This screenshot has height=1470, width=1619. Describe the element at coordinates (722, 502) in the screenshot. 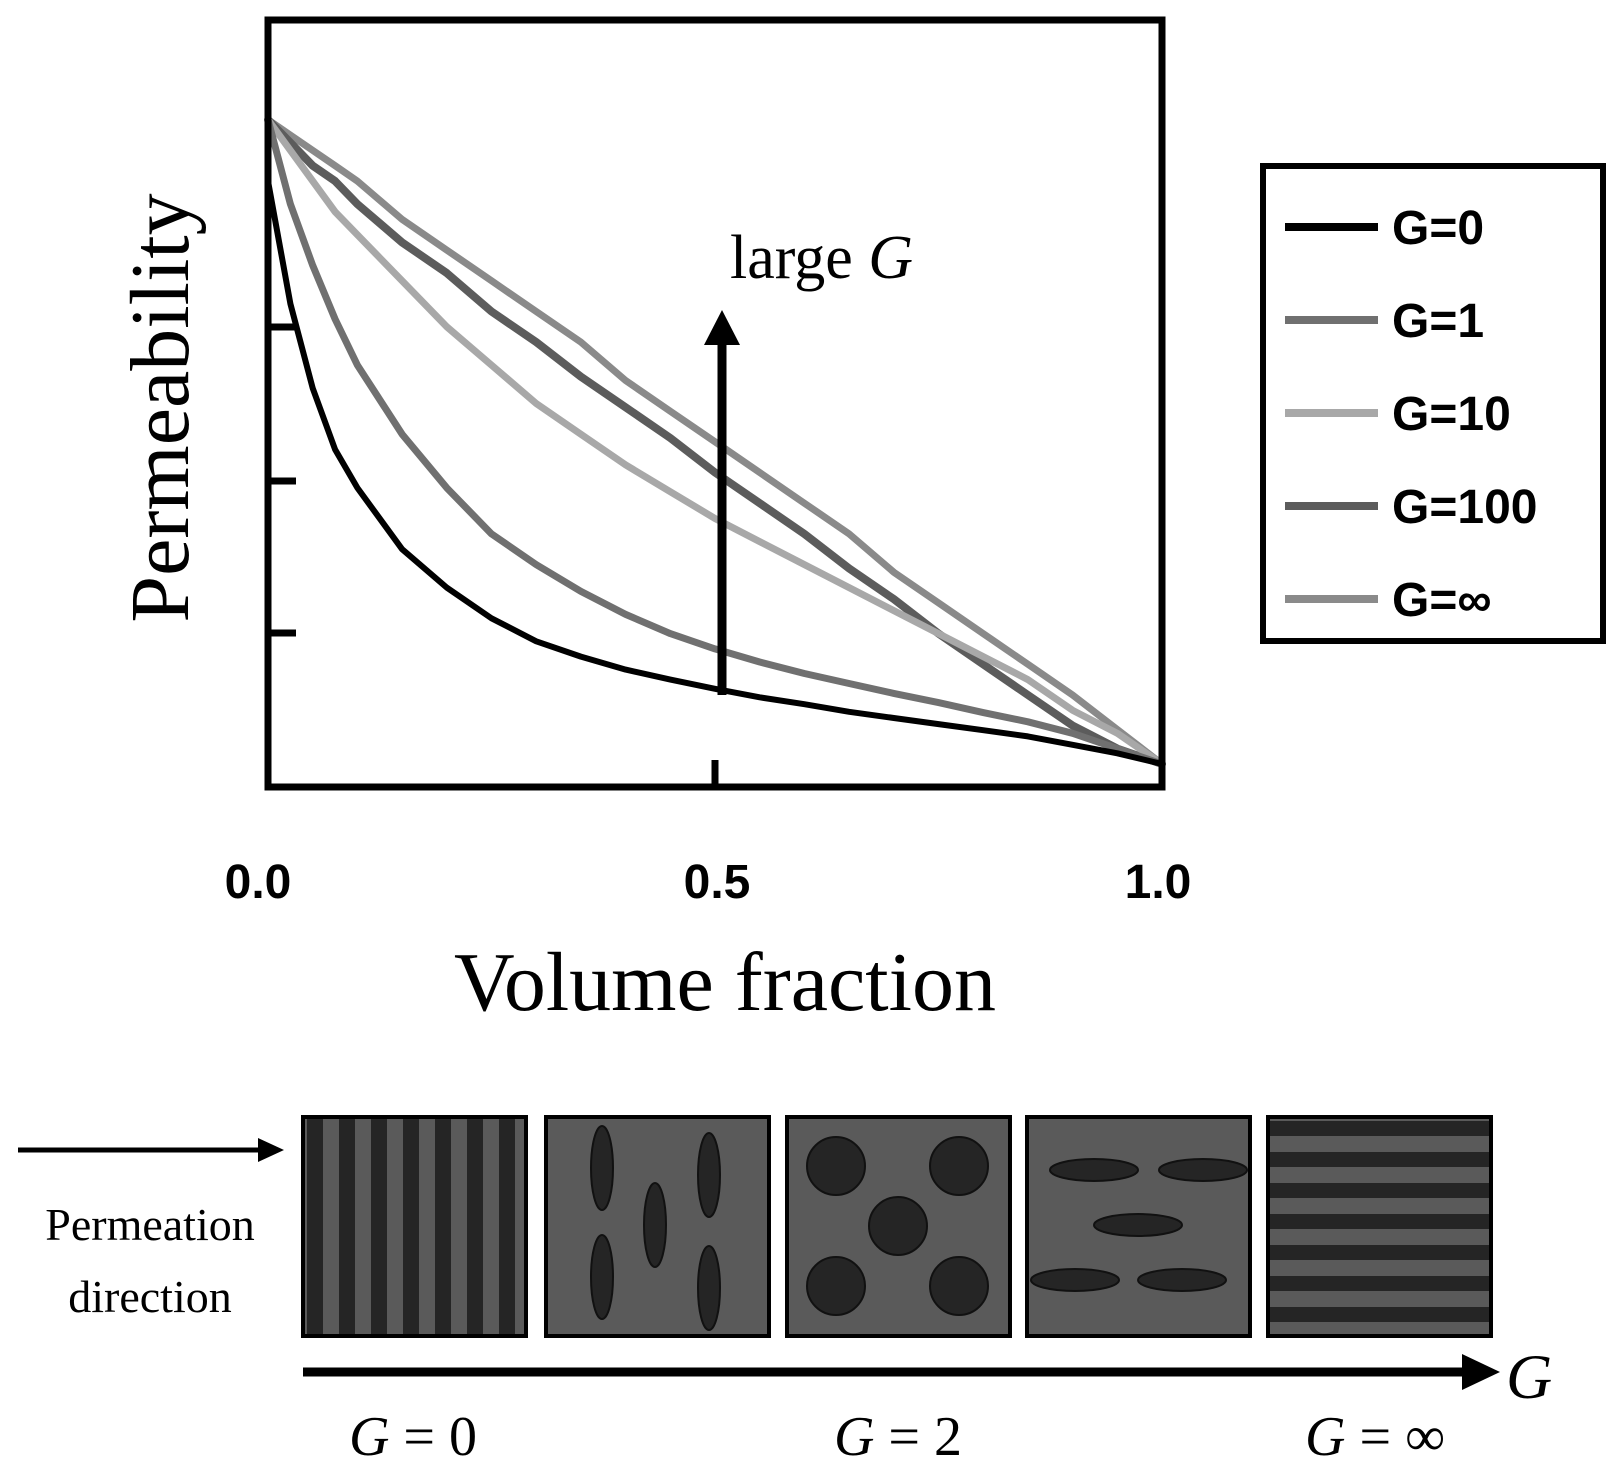

I see `annotation-arrow` at that location.